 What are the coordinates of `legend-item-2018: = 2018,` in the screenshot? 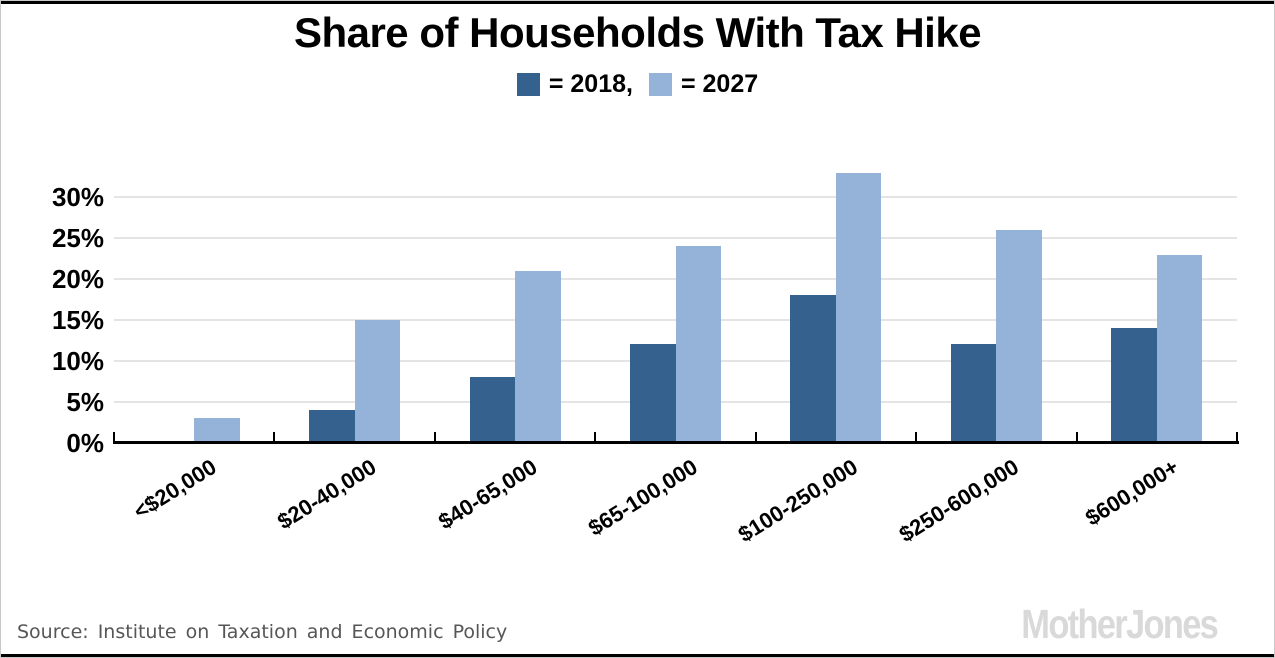 It's located at (574, 84).